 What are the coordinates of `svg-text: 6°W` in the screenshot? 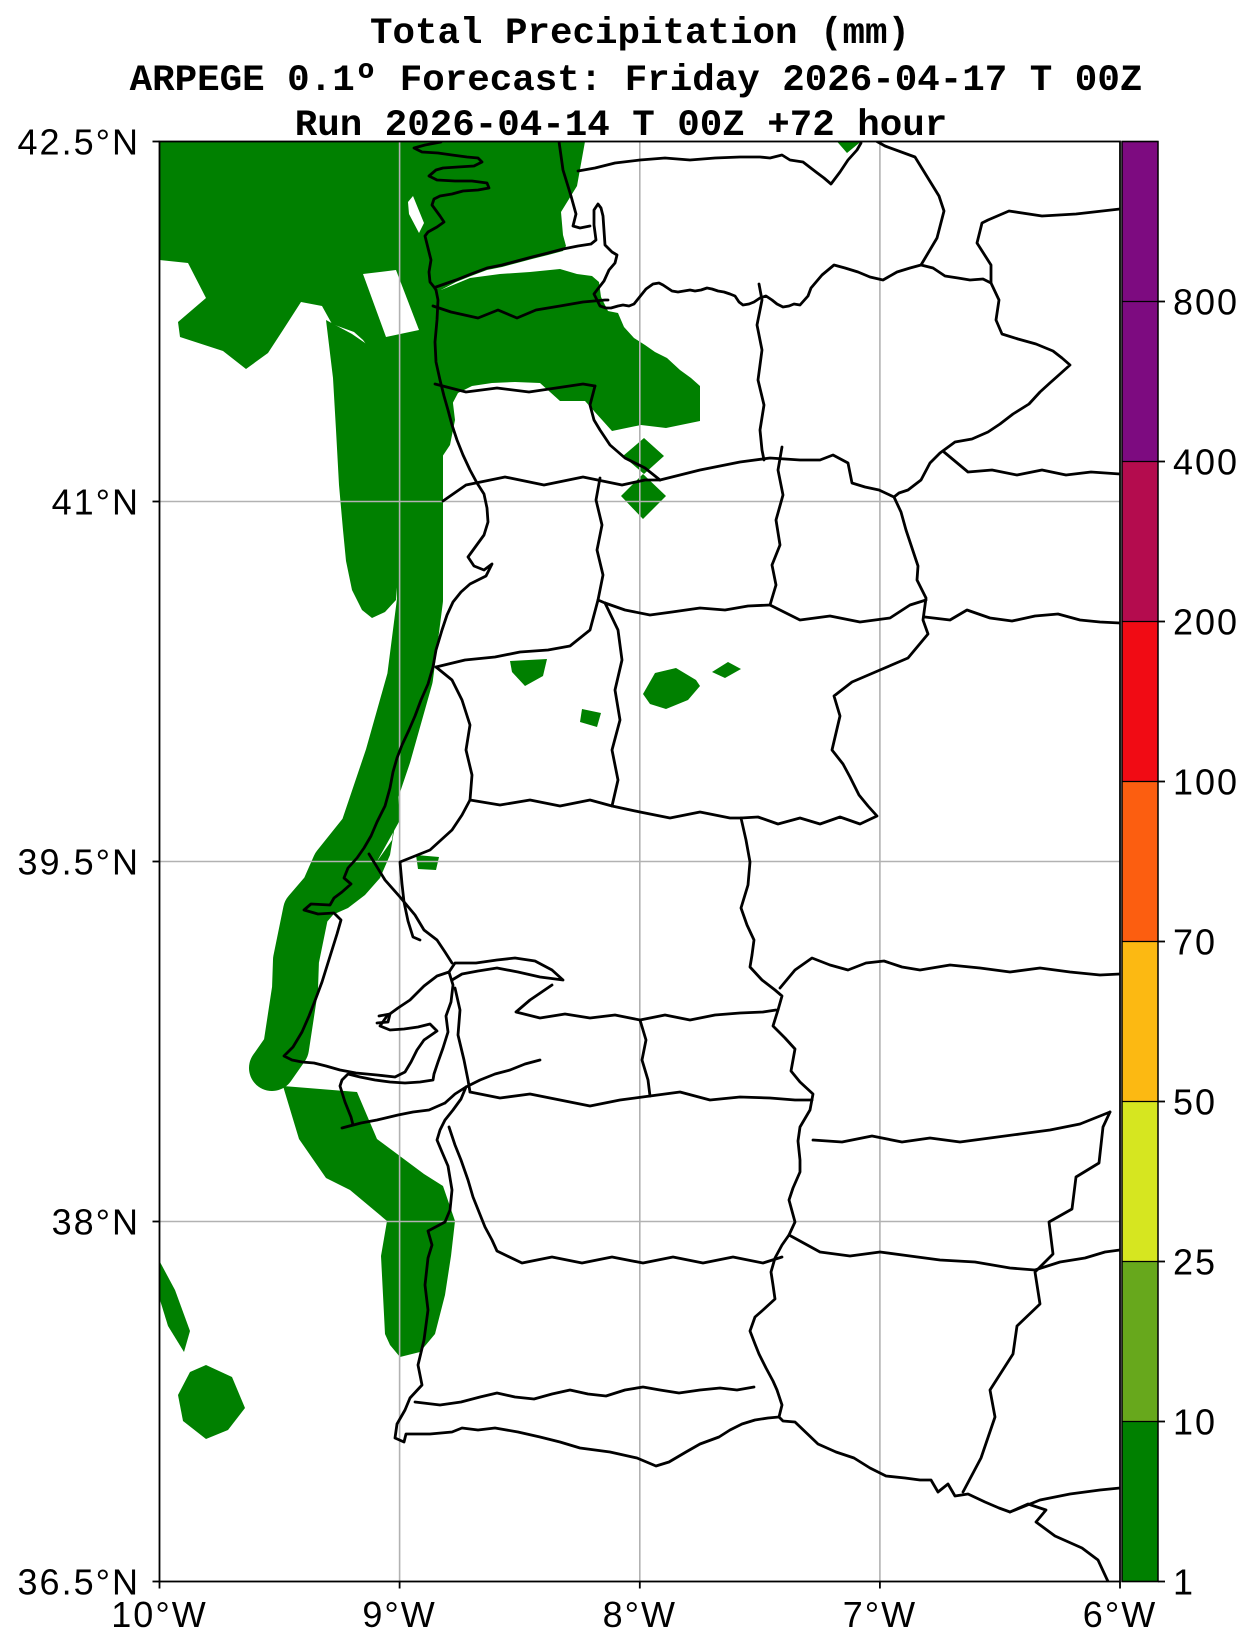 It's located at (1120, 1614).